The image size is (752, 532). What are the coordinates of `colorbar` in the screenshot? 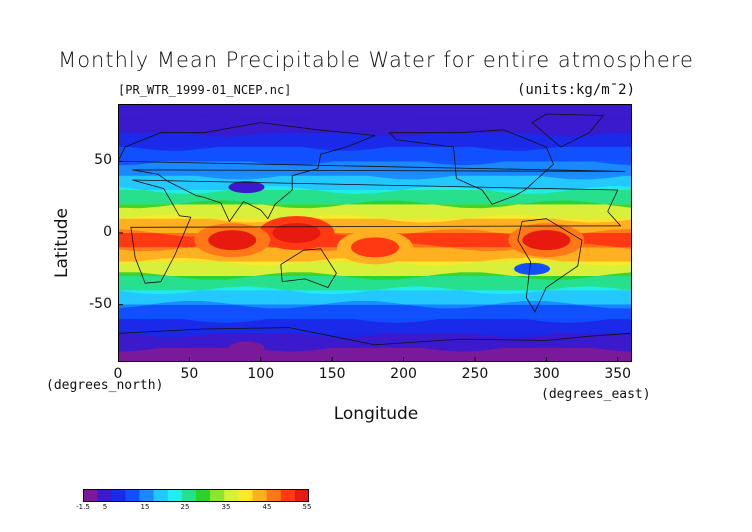 It's located at (196, 494).